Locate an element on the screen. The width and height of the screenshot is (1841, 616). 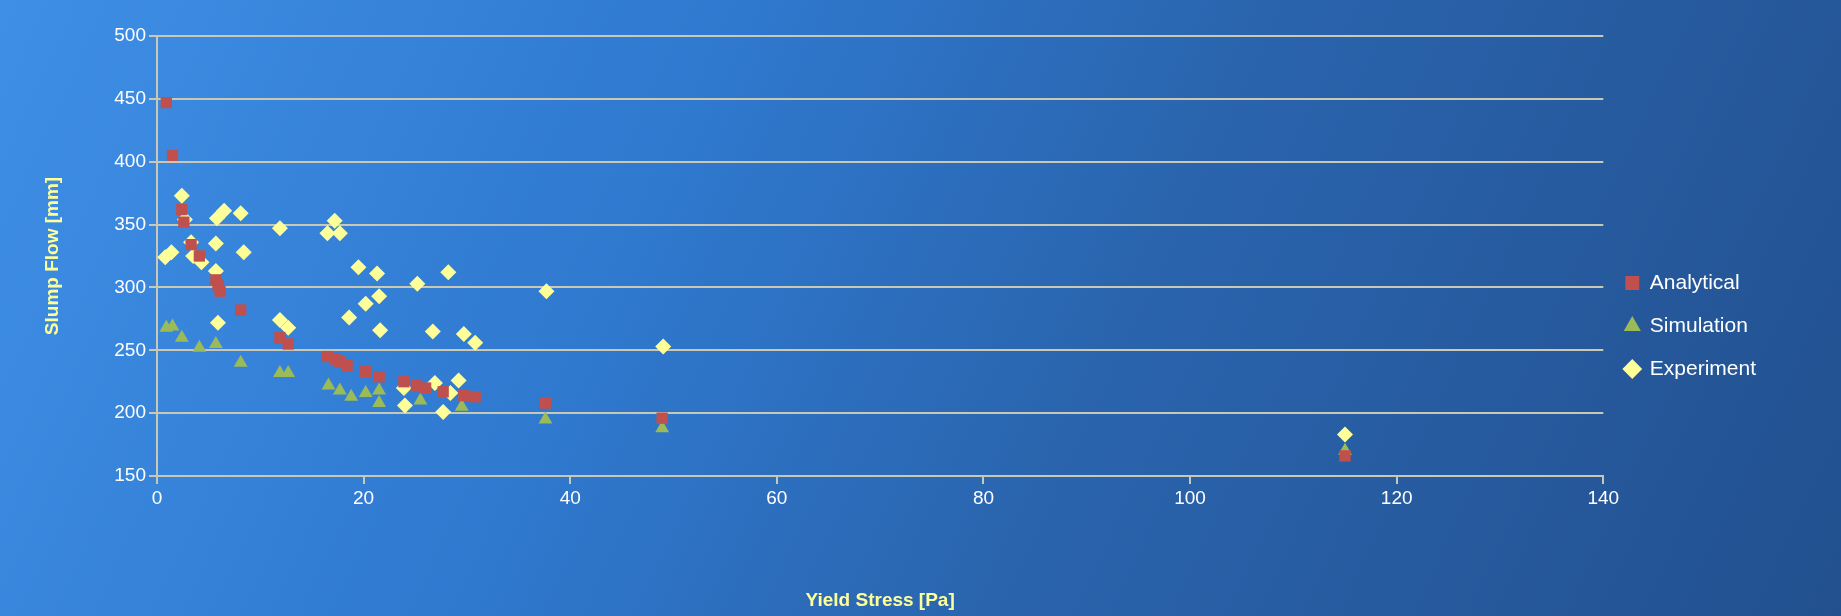
x-tick-label: 100 is located at coordinates (1190, 497).